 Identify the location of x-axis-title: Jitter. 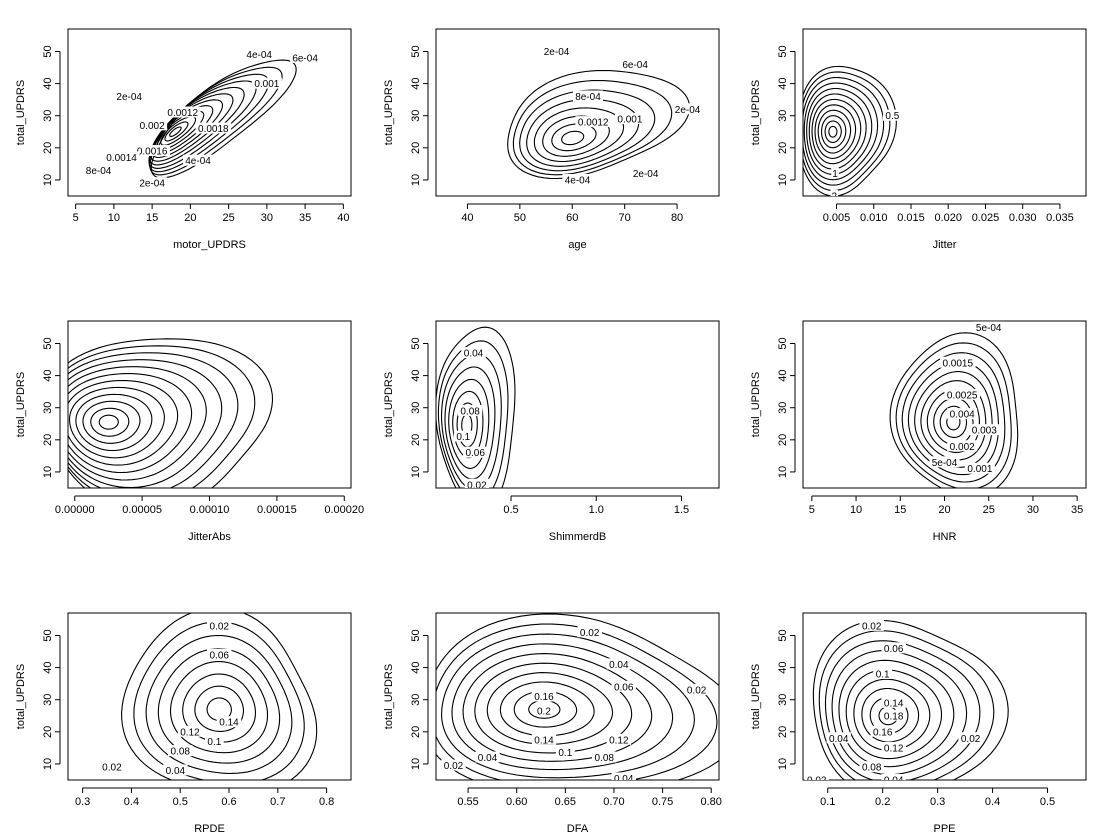
(945, 245).